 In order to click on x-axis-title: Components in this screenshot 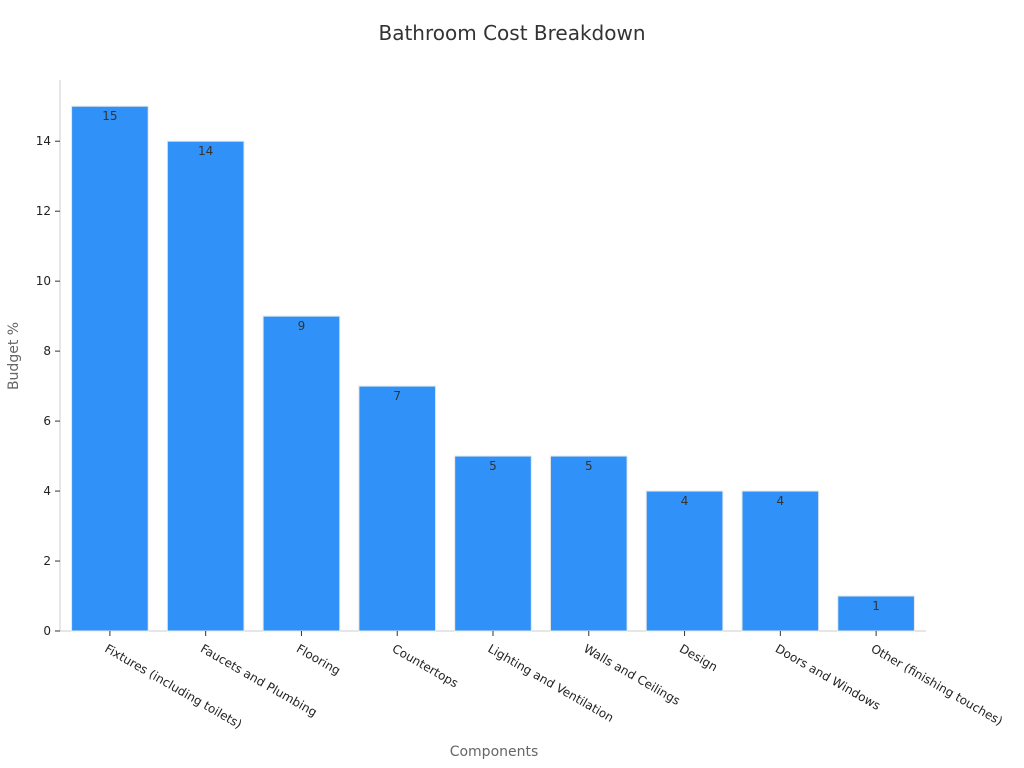, I will do `click(494, 752)`.